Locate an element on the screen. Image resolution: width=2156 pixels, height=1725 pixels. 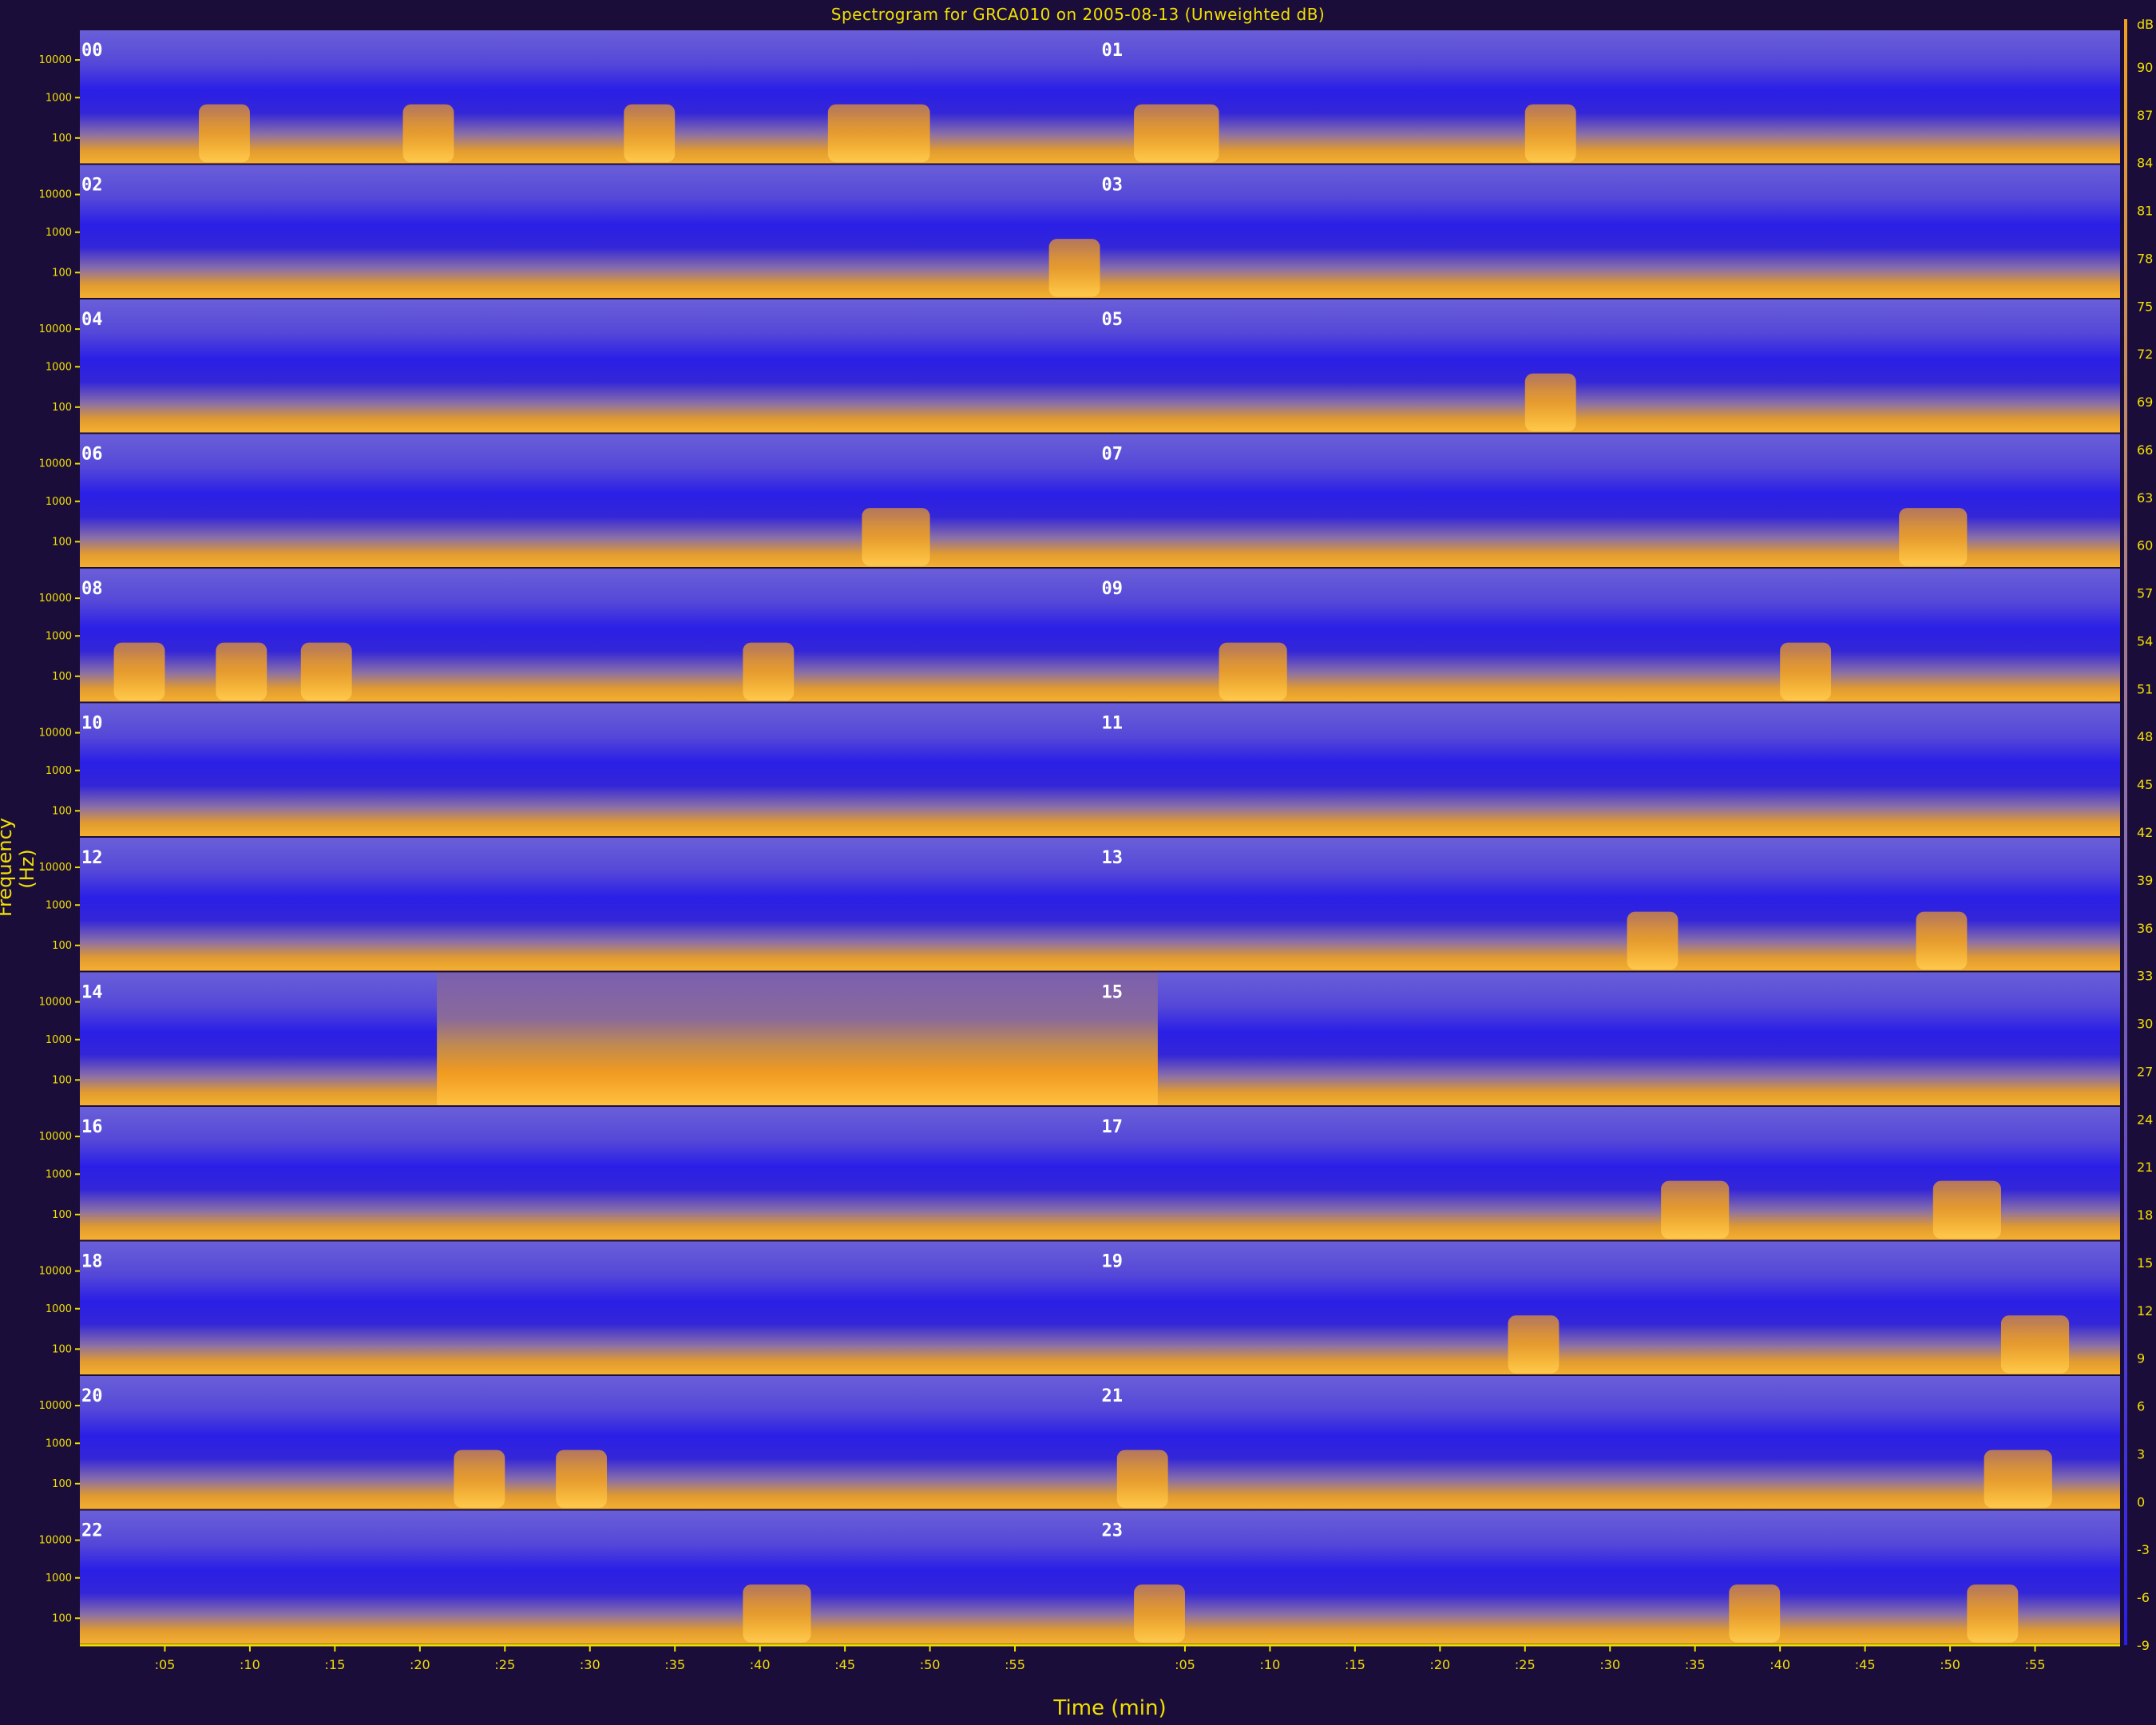
hour-label-11: 11 is located at coordinates (1113, 724).